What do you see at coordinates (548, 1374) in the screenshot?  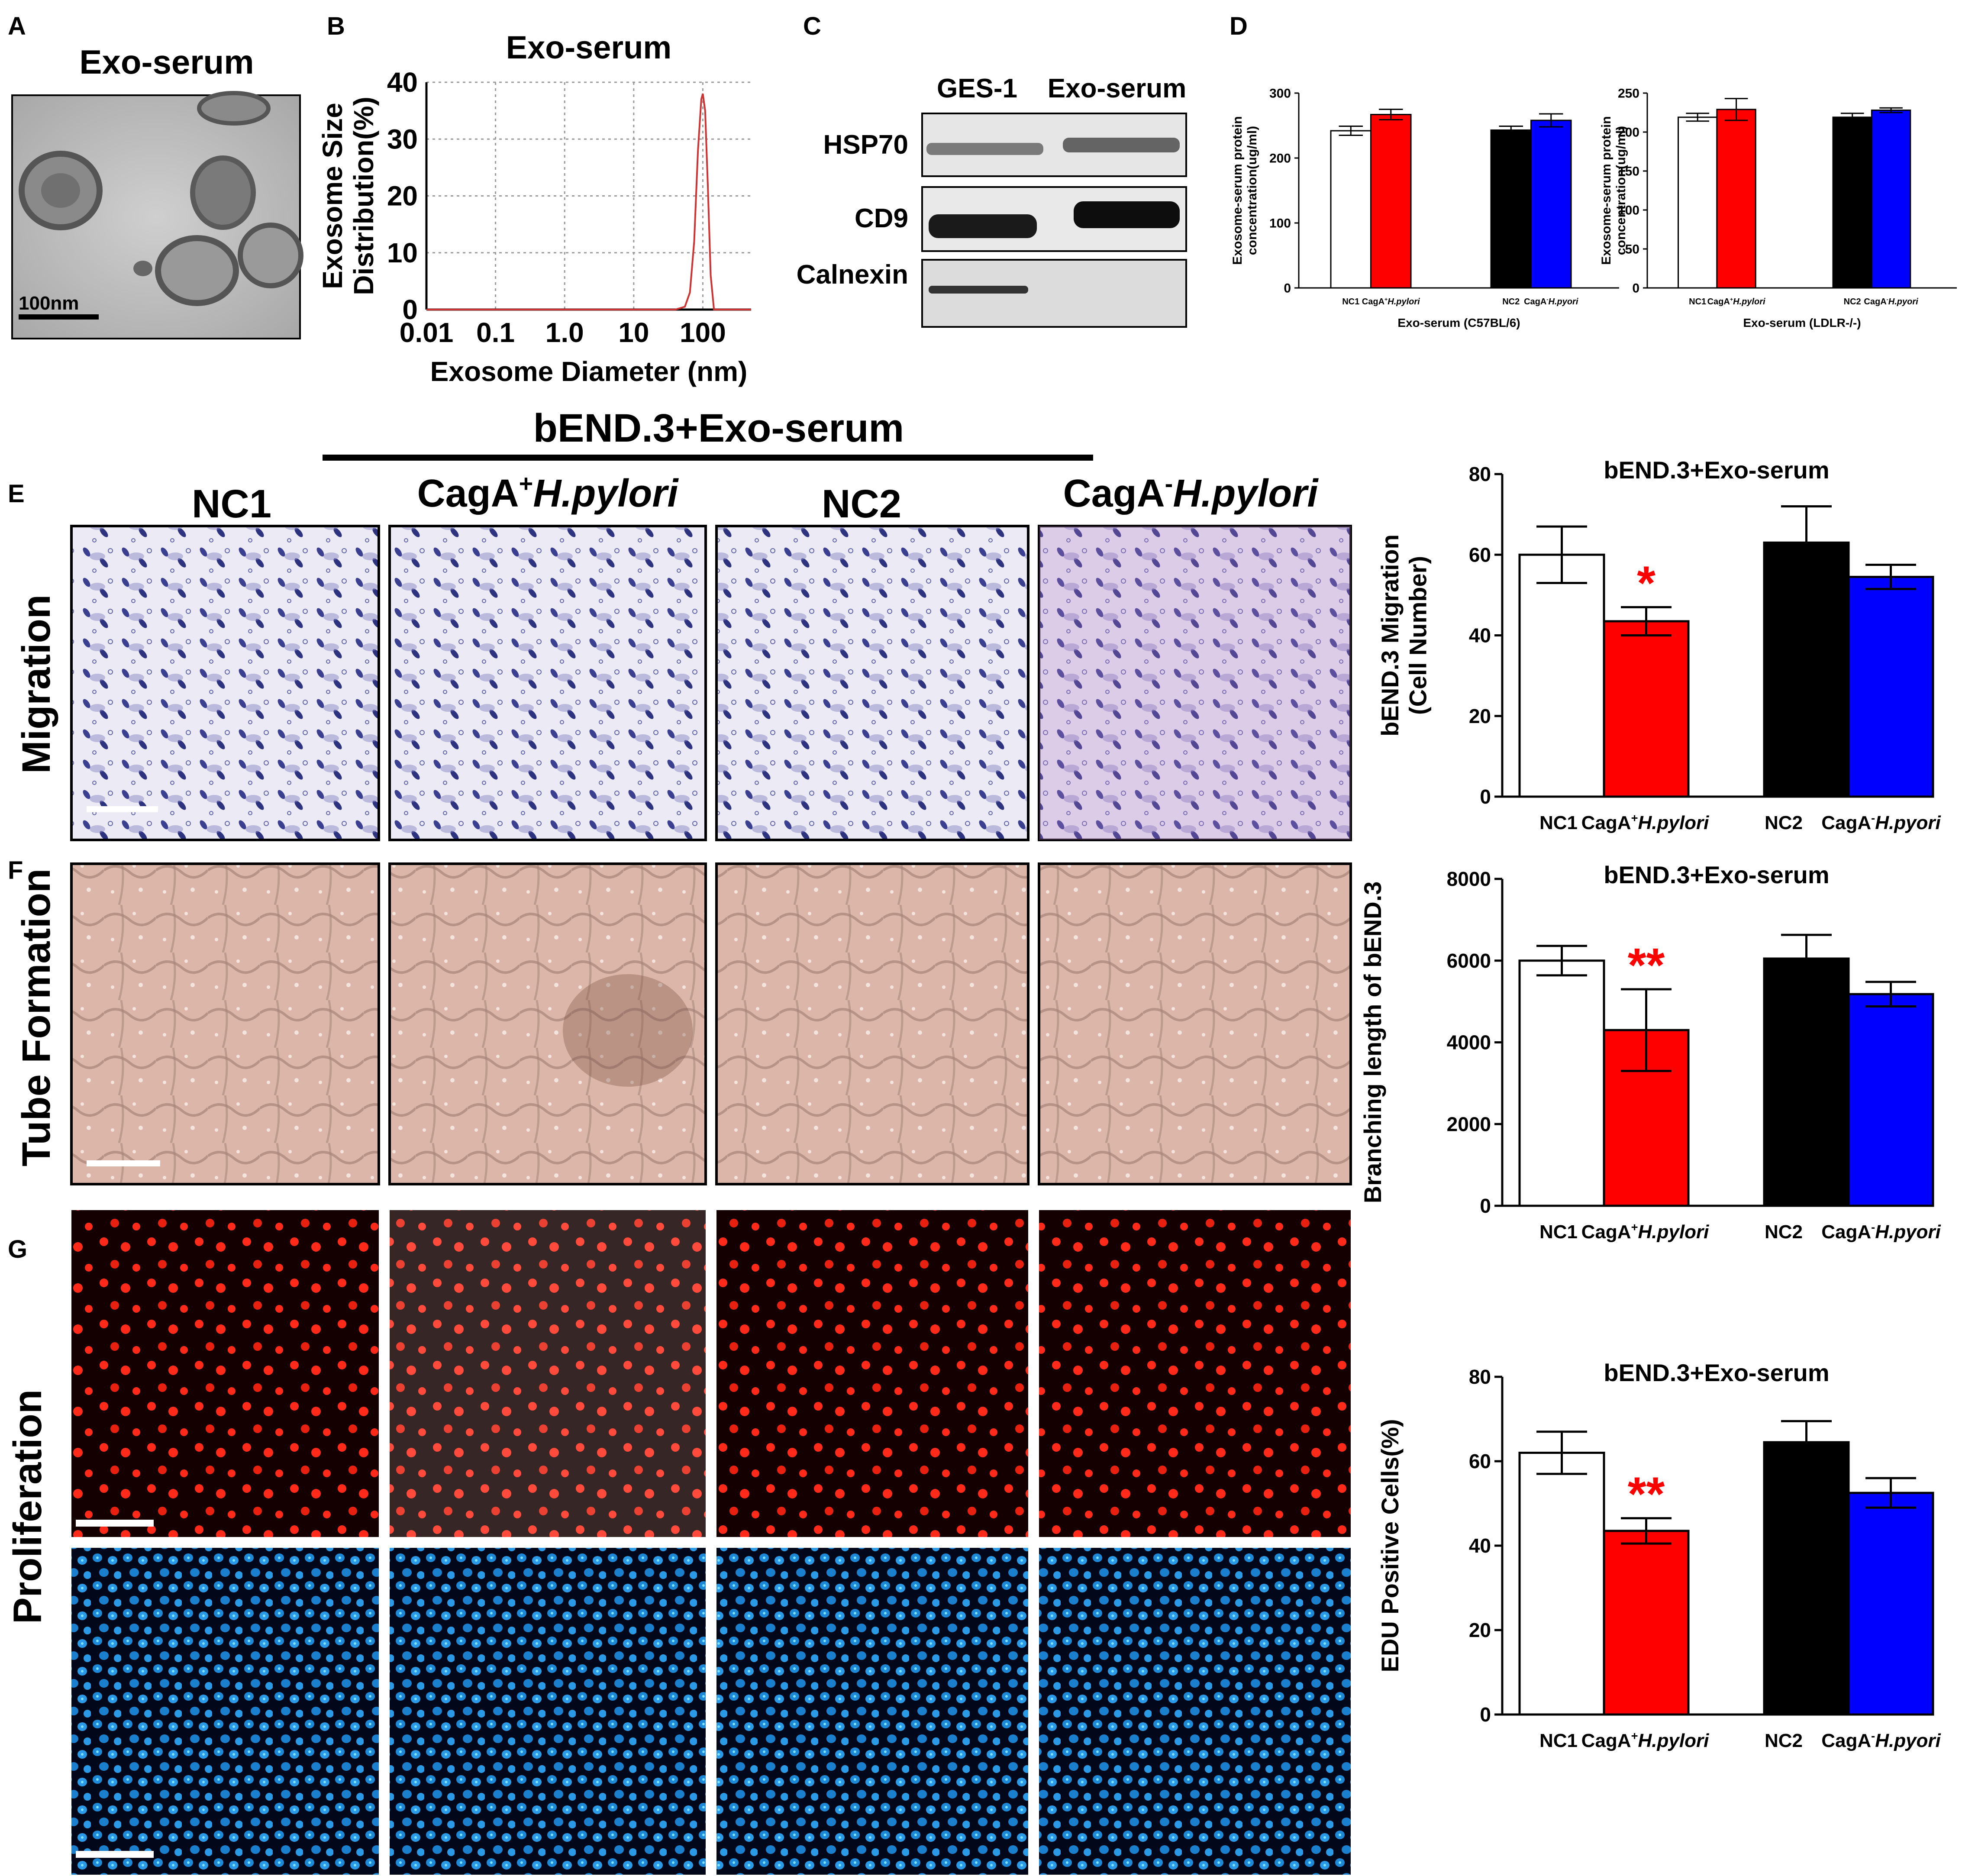 I see `edu-image-caga-pos` at bounding box center [548, 1374].